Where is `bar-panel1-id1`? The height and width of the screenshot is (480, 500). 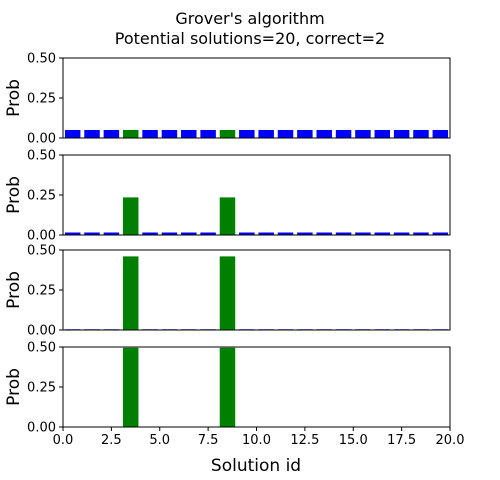
bar-panel1-id1 is located at coordinates (92, 134).